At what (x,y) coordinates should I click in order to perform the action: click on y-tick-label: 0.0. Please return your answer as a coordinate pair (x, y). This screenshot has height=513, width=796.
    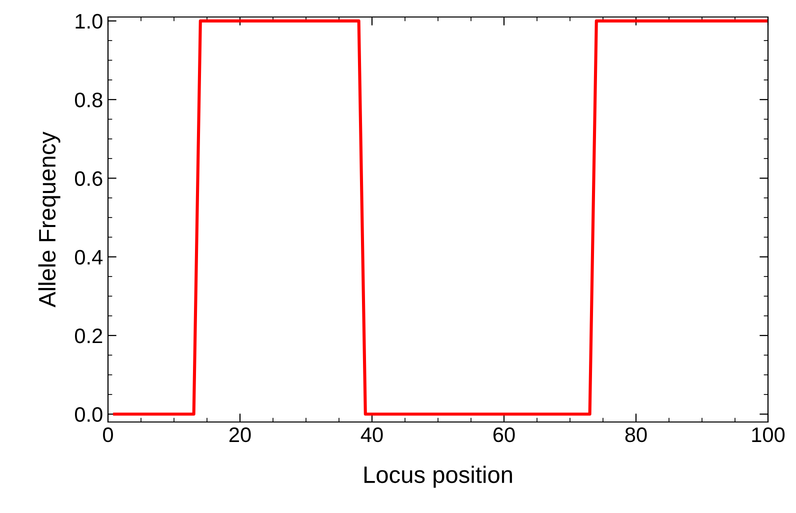
    Looking at the image, I should click on (88, 414).